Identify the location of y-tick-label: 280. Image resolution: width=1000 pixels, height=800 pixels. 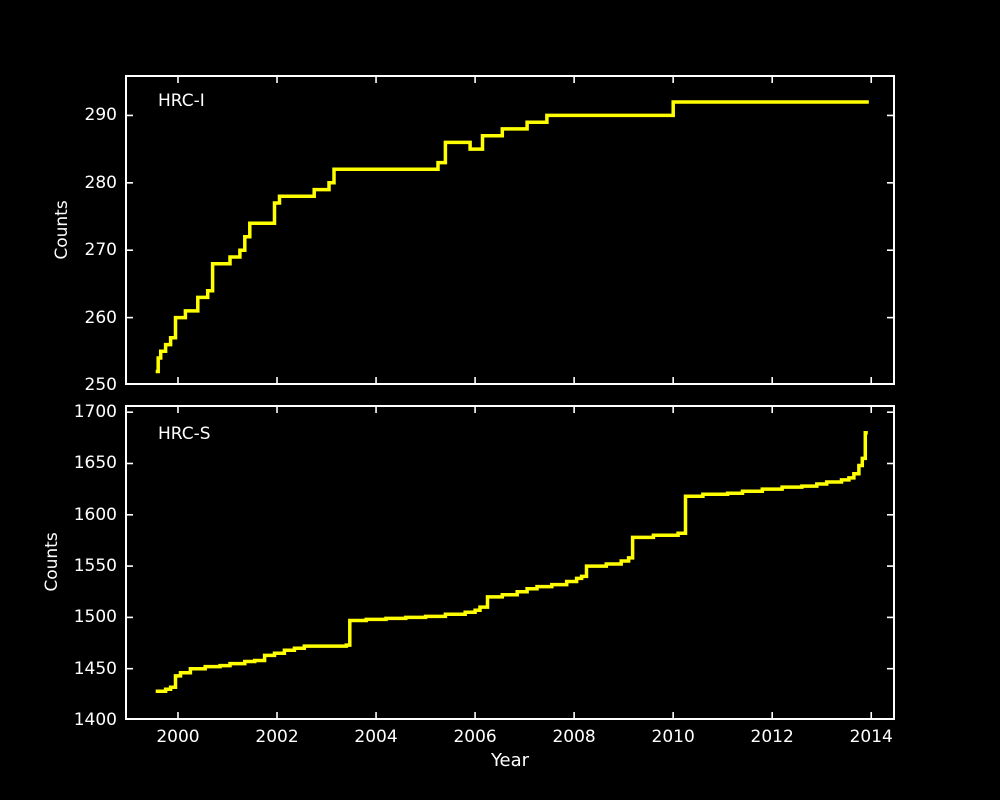
(100, 182).